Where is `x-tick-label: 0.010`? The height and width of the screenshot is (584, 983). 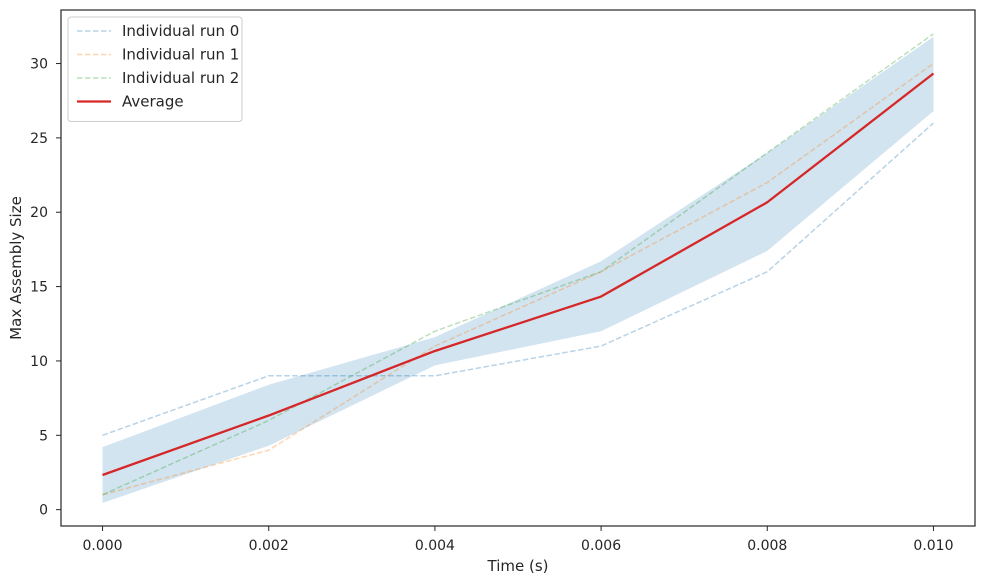 x-tick-label: 0.010 is located at coordinates (933, 546).